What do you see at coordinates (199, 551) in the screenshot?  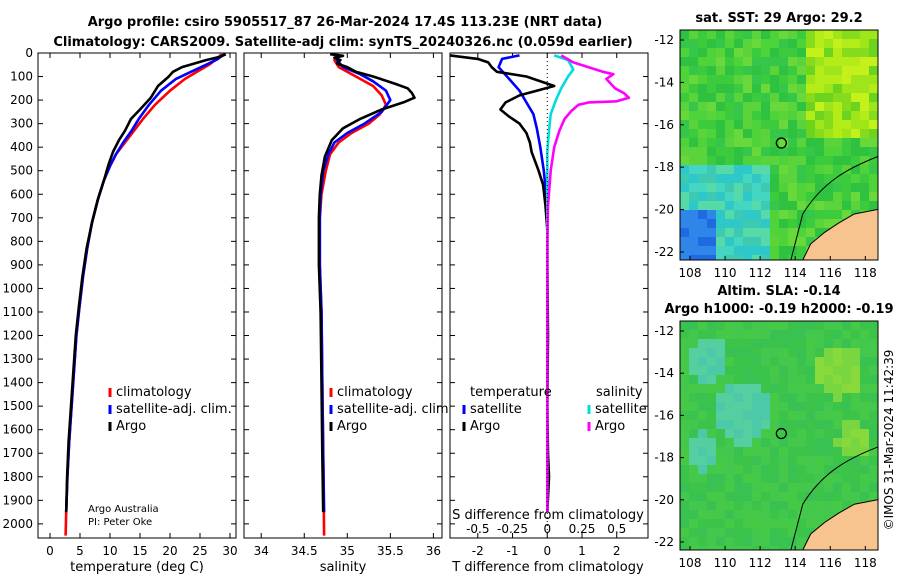 I see `x-tick-label: 25` at bounding box center [199, 551].